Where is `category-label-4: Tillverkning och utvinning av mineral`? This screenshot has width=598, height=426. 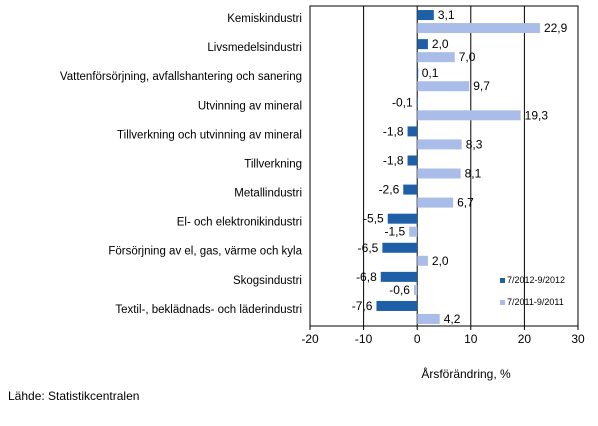
category-label-4: Tillverkning och utvinning av mineral is located at coordinates (209, 135).